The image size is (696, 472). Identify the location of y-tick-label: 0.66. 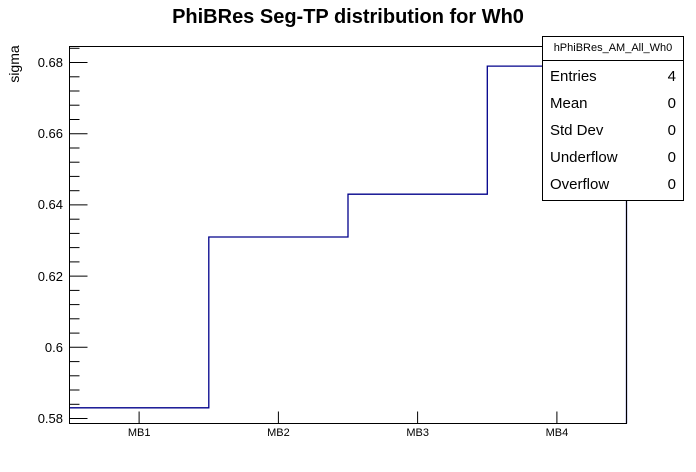
(50, 134).